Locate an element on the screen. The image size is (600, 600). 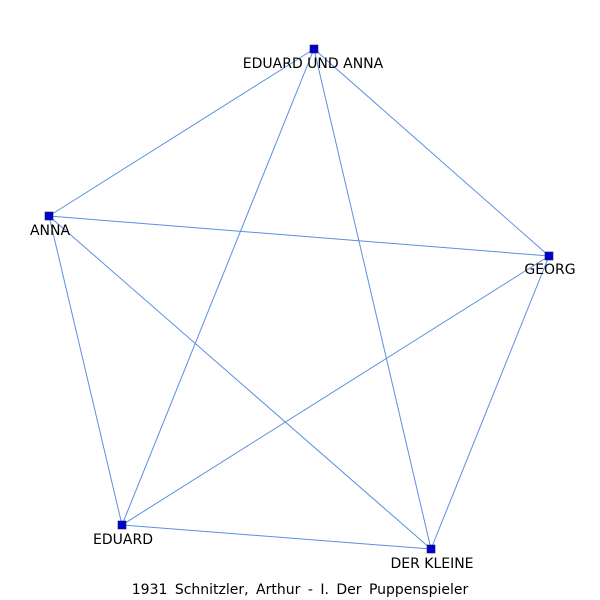
edge-georg-der-kleine is located at coordinates (490, 402).